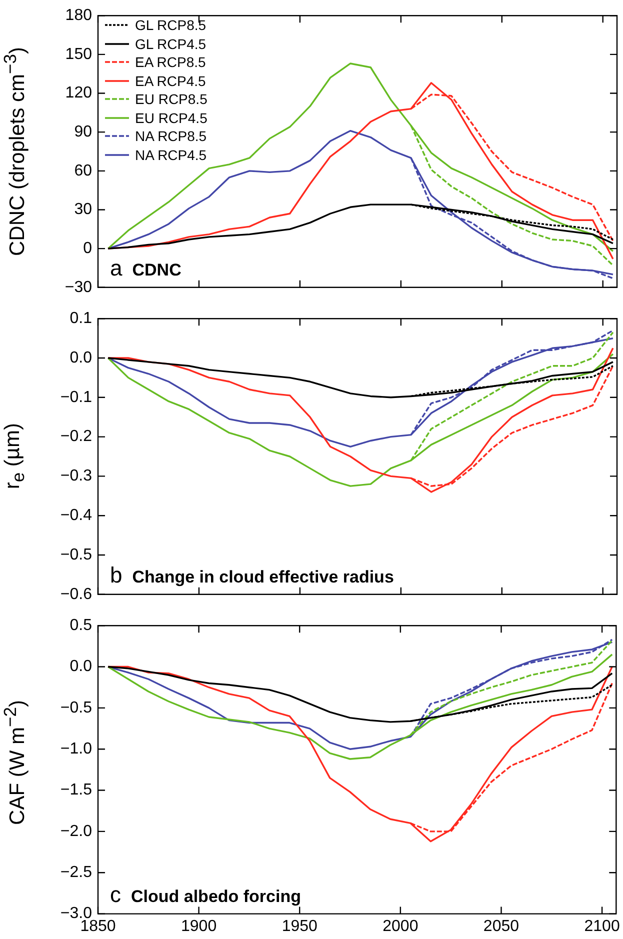 The height and width of the screenshot is (939, 623). What do you see at coordinates (216, 896) in the screenshot?
I see `text: Cloud albedo forcing` at bounding box center [216, 896].